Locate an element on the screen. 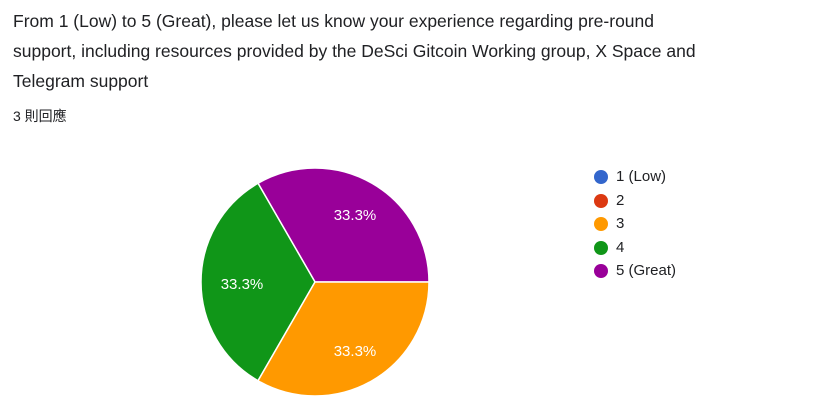 The width and height of the screenshot is (816, 416). legend-label: 3 is located at coordinates (620, 223).